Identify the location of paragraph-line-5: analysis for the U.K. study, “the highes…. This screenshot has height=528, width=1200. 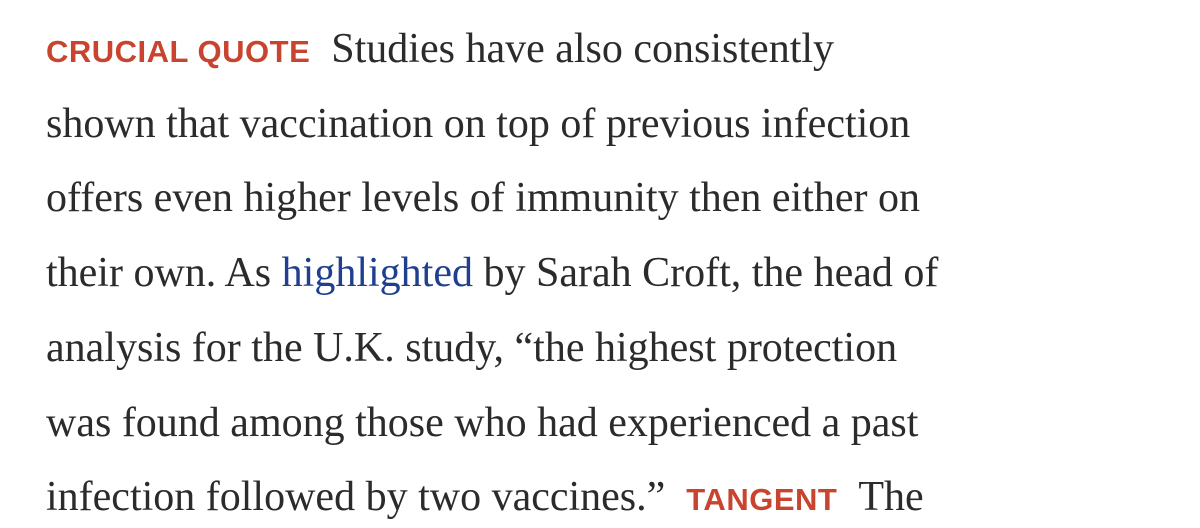
(471, 348).